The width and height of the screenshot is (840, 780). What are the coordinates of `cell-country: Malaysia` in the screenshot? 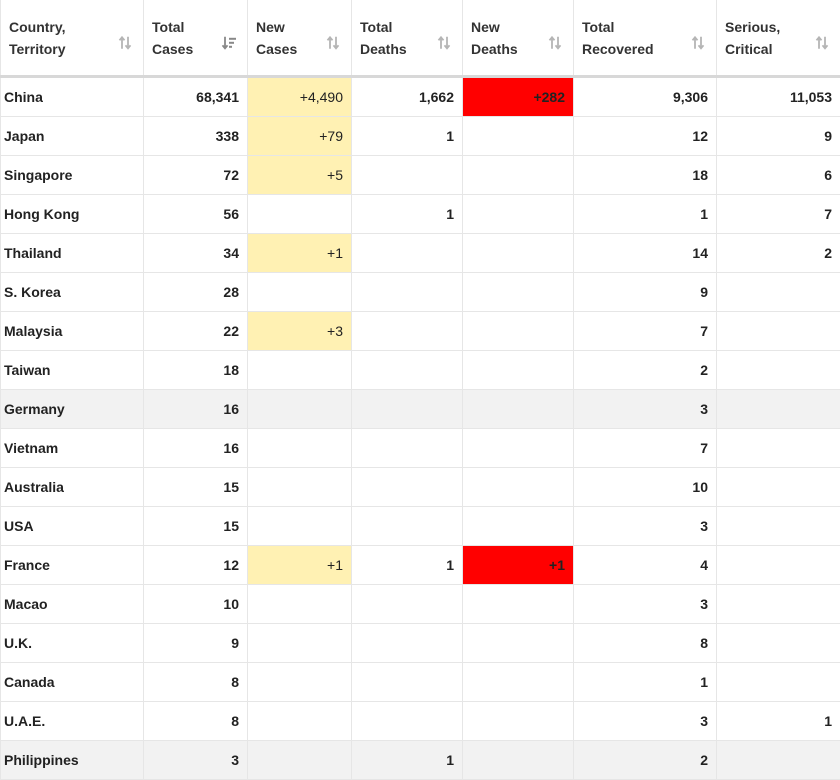 It's located at (72, 331).